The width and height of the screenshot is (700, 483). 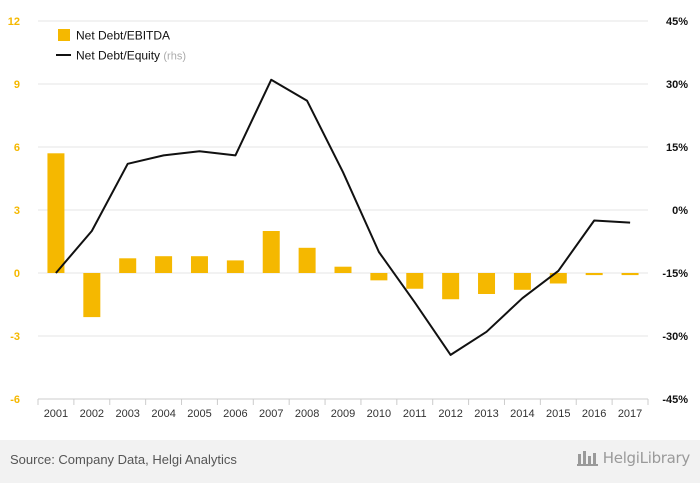 I want to click on x-axis-tick-label: 2007, so click(x=271, y=414).